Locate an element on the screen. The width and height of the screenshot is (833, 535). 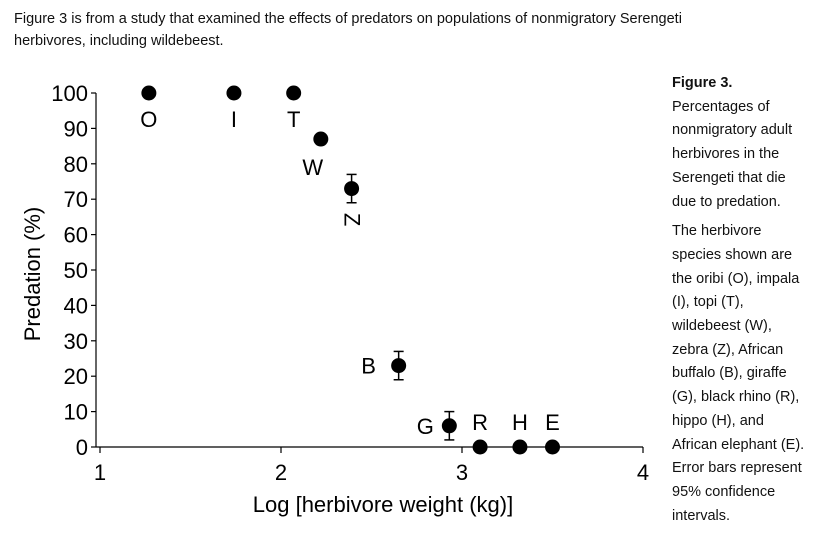
data-point-W is located at coordinates (321, 139).